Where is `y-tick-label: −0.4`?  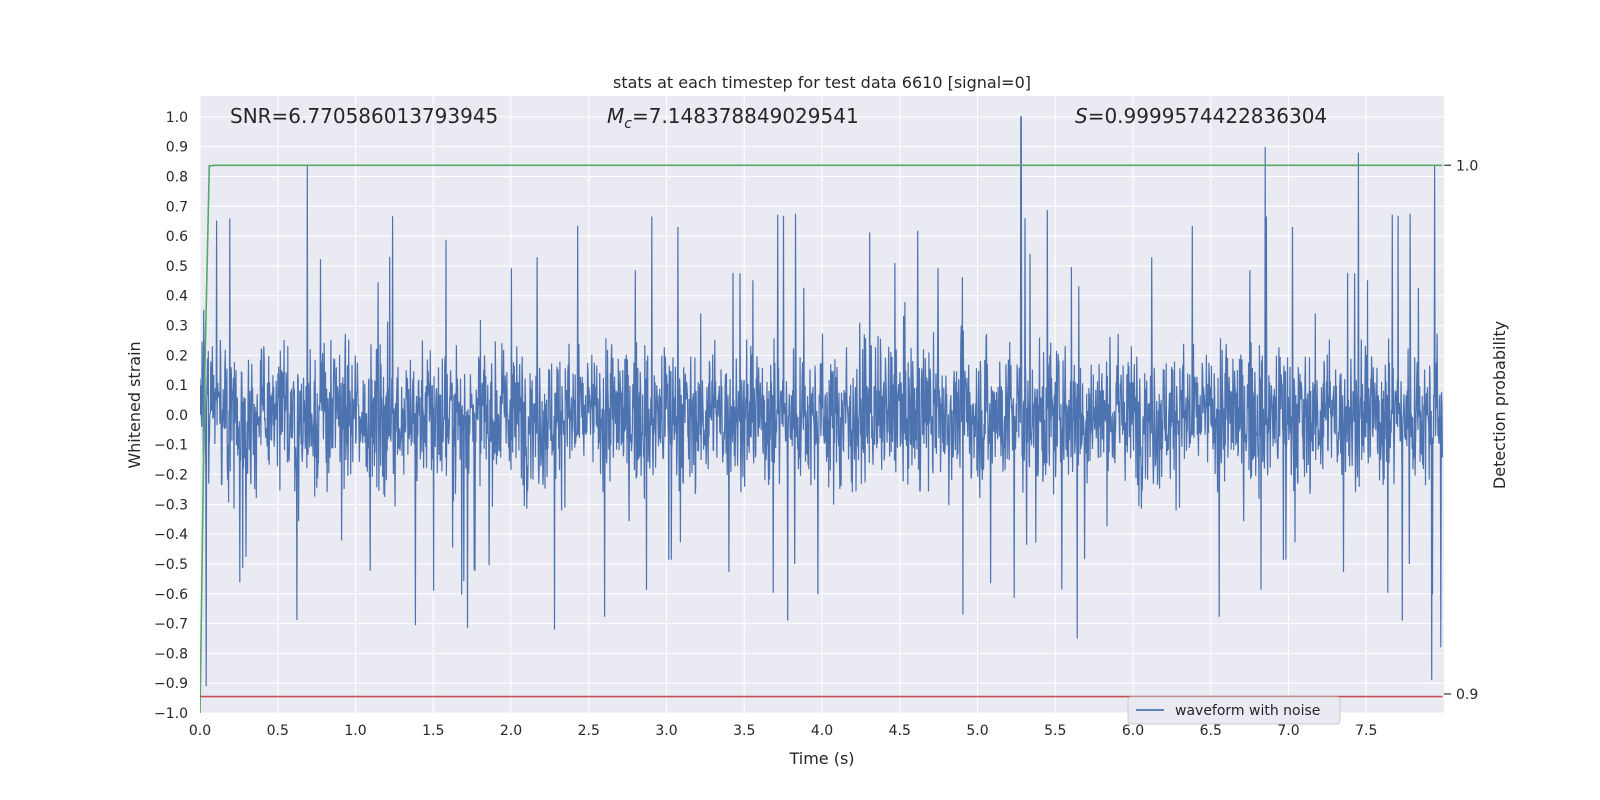 y-tick-label: −0.4 is located at coordinates (171, 535).